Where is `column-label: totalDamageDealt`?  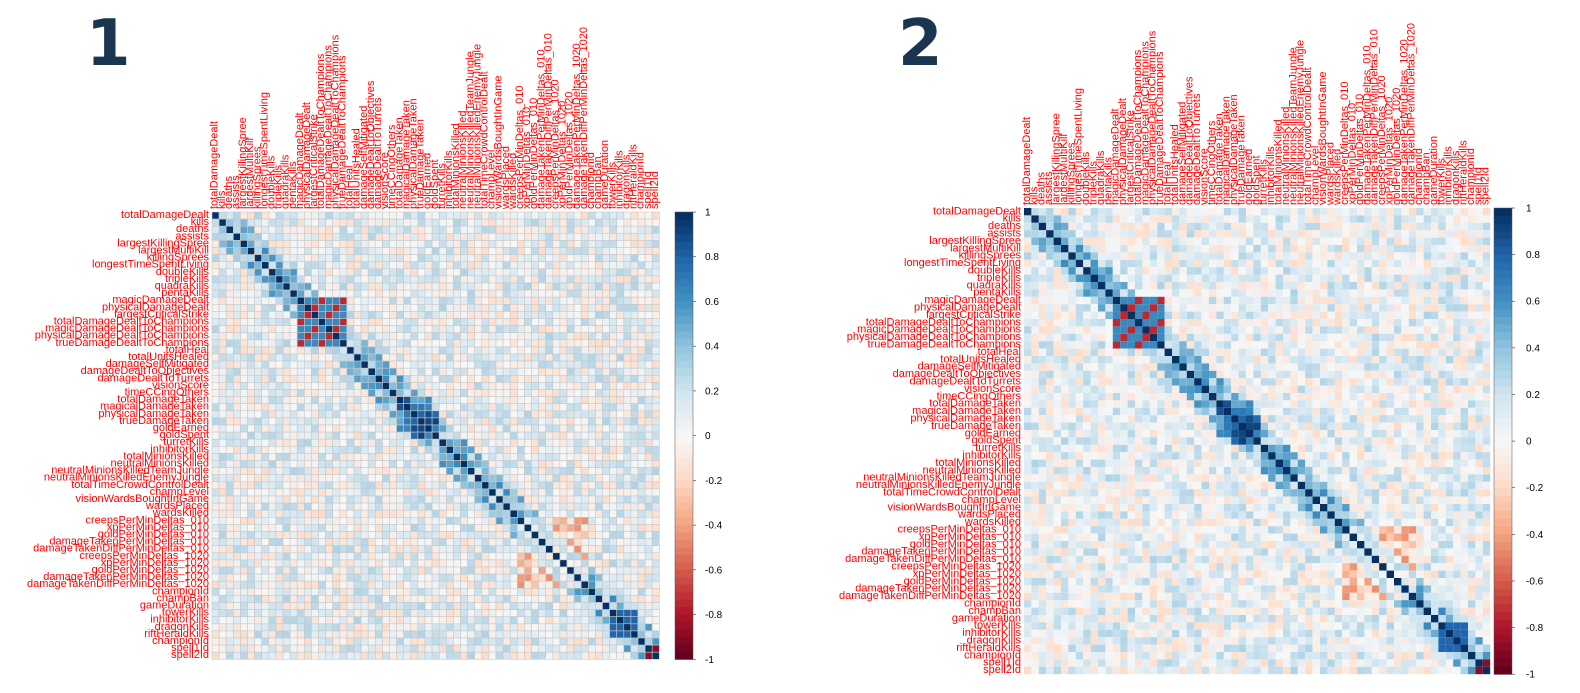 column-label: totalDamageDealt is located at coordinates (215, 165).